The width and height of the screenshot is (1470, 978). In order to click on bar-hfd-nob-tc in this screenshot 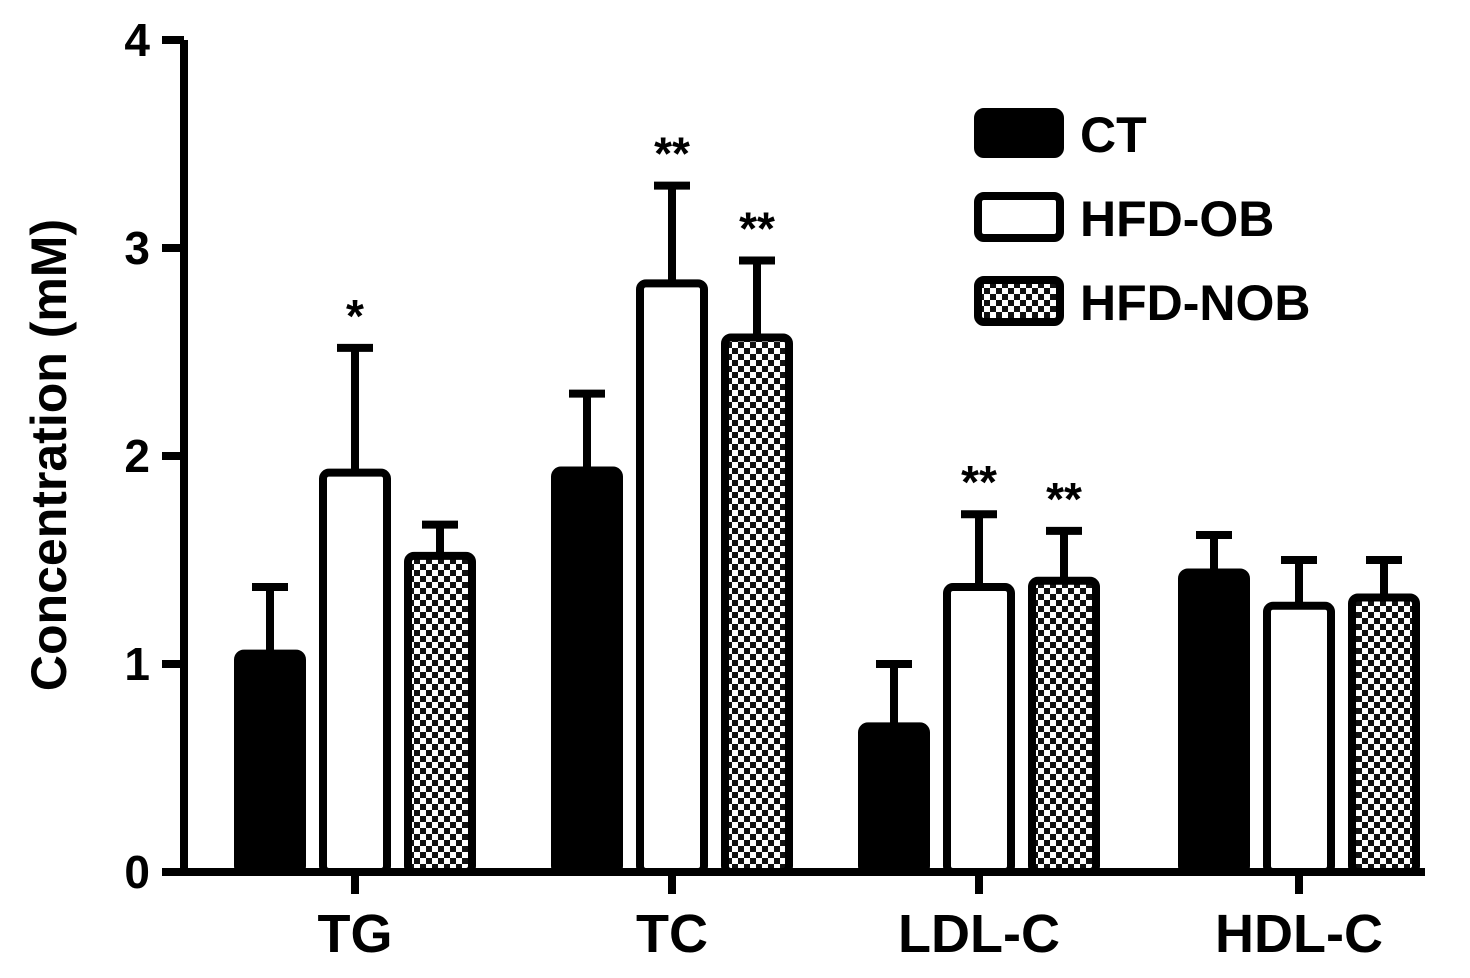, I will do `click(757, 604)`.